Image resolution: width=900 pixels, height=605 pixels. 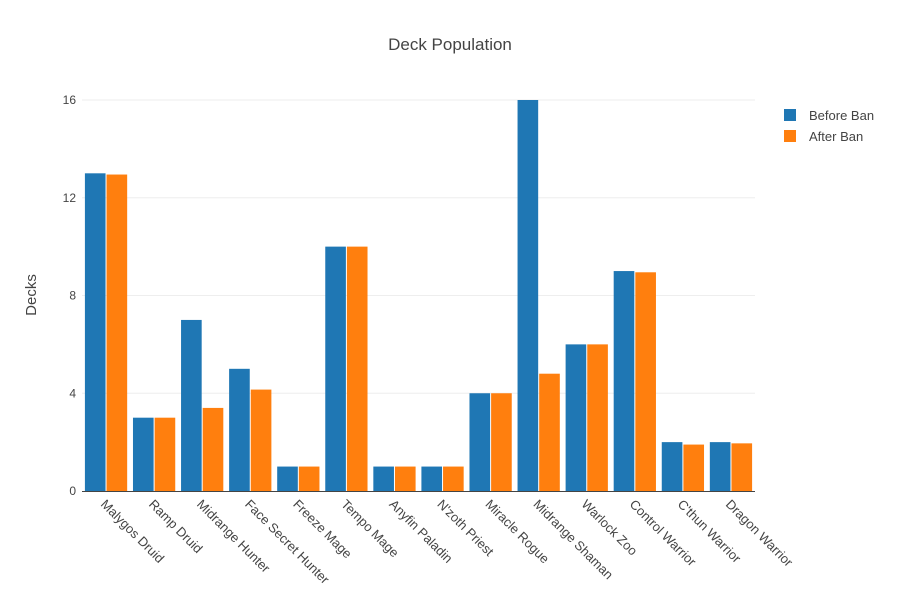 I want to click on legend-label: After Ban, so click(x=836, y=136).